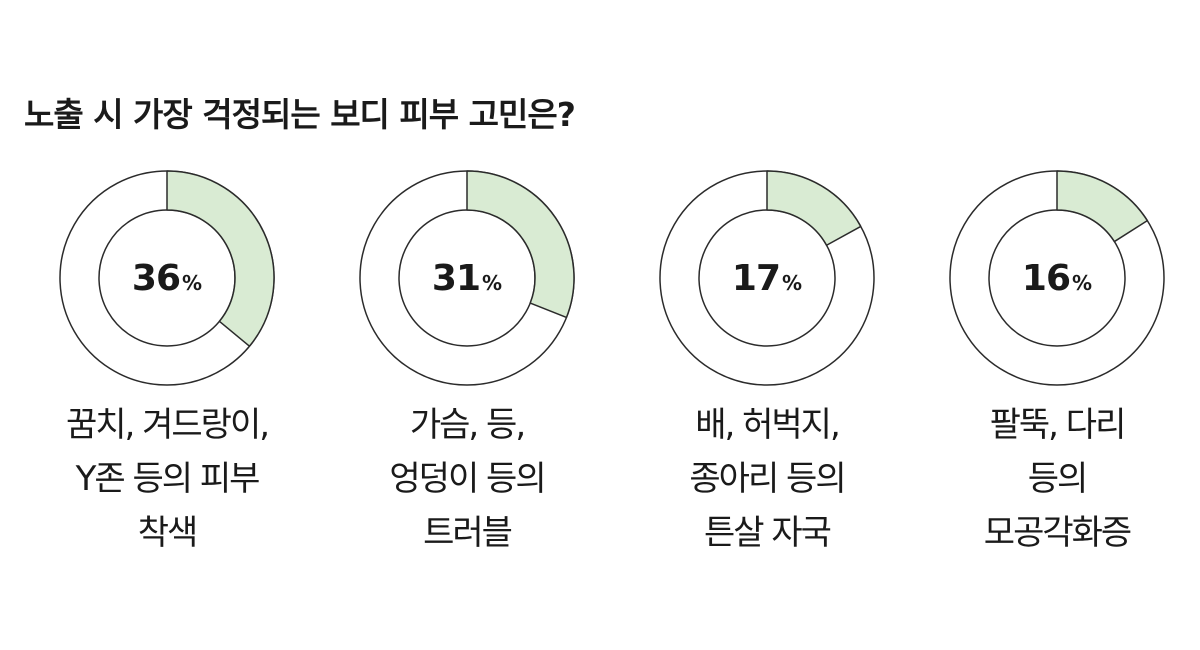 The image size is (1200, 650). Describe the element at coordinates (1057, 533) in the screenshot. I see `category-label-line: 모공각화증` at that location.